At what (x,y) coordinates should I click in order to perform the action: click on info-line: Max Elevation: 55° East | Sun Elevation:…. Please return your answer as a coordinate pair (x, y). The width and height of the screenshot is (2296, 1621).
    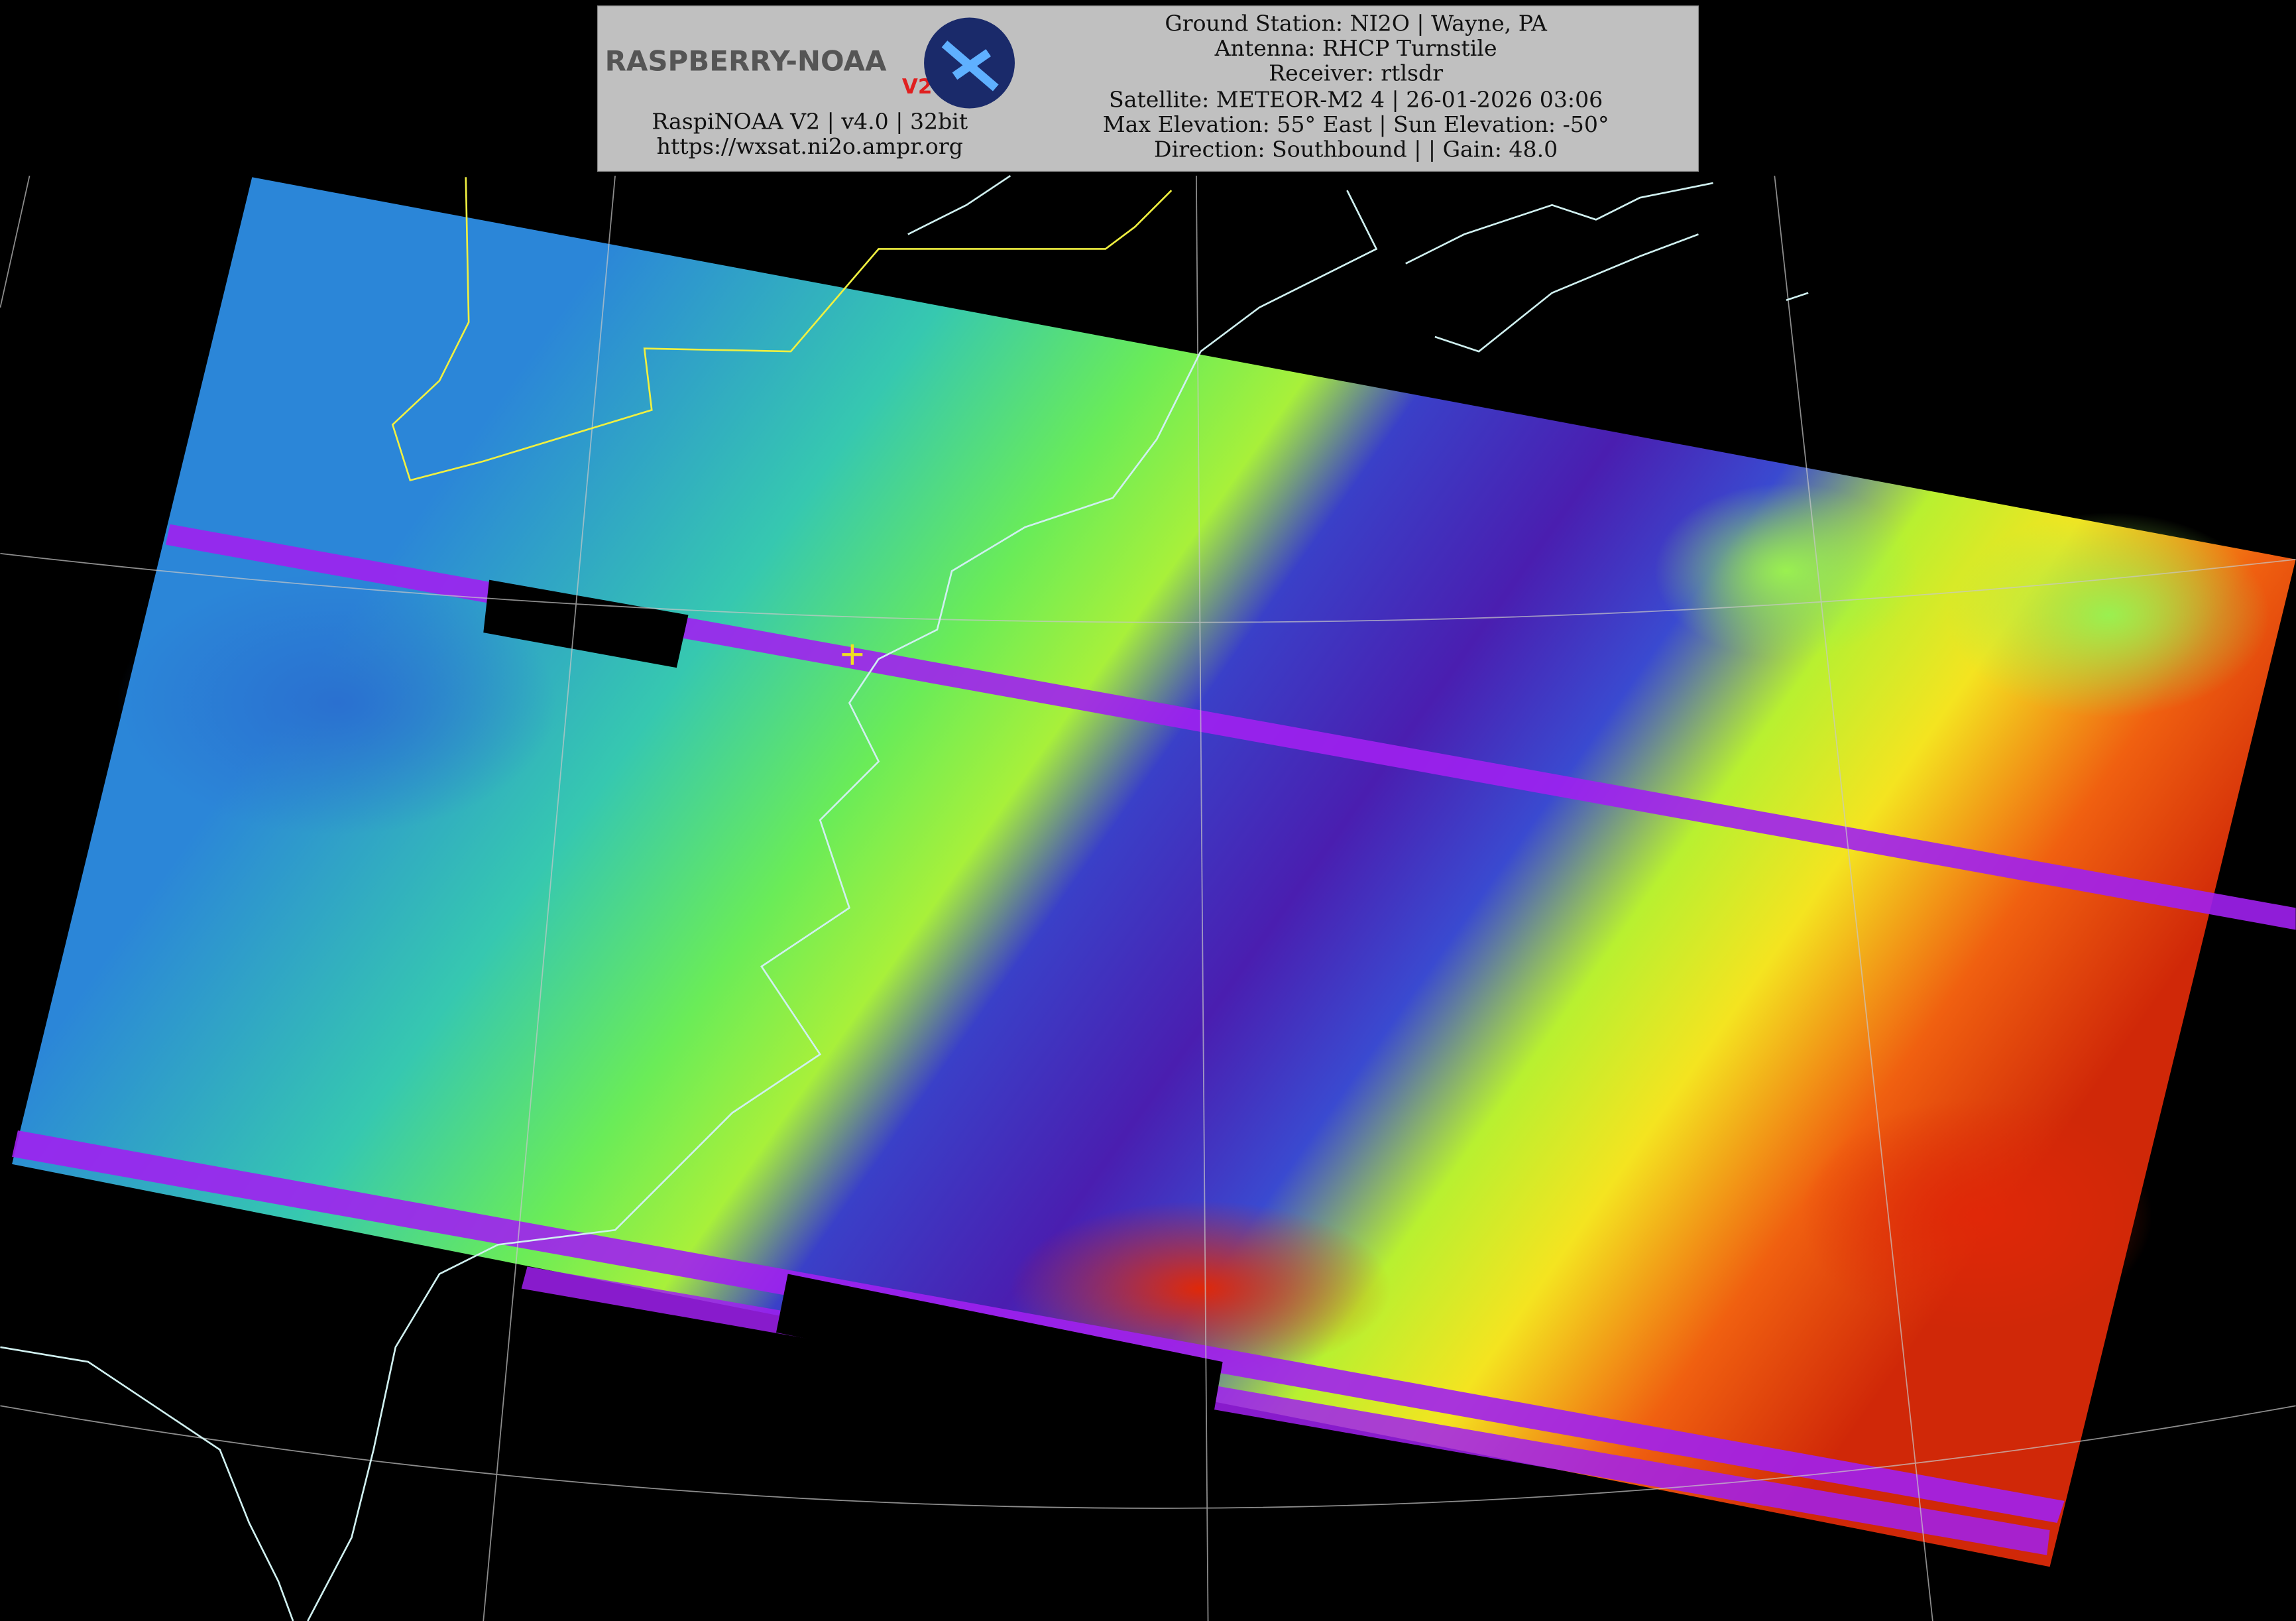
    Looking at the image, I should click on (1356, 124).